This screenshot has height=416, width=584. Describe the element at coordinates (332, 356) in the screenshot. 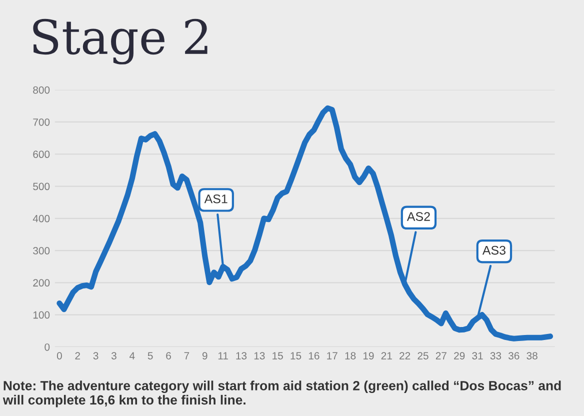

I see `x-tick-label: 17` at that location.